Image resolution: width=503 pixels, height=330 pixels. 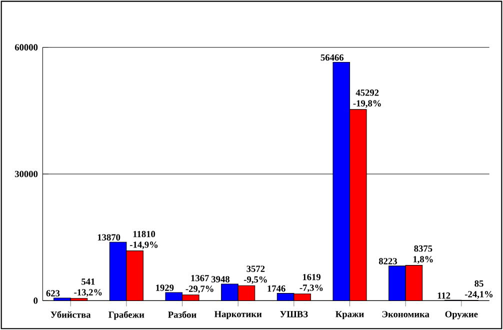 I want to click on x-tick-label: УШВЗ, so click(x=294, y=314).